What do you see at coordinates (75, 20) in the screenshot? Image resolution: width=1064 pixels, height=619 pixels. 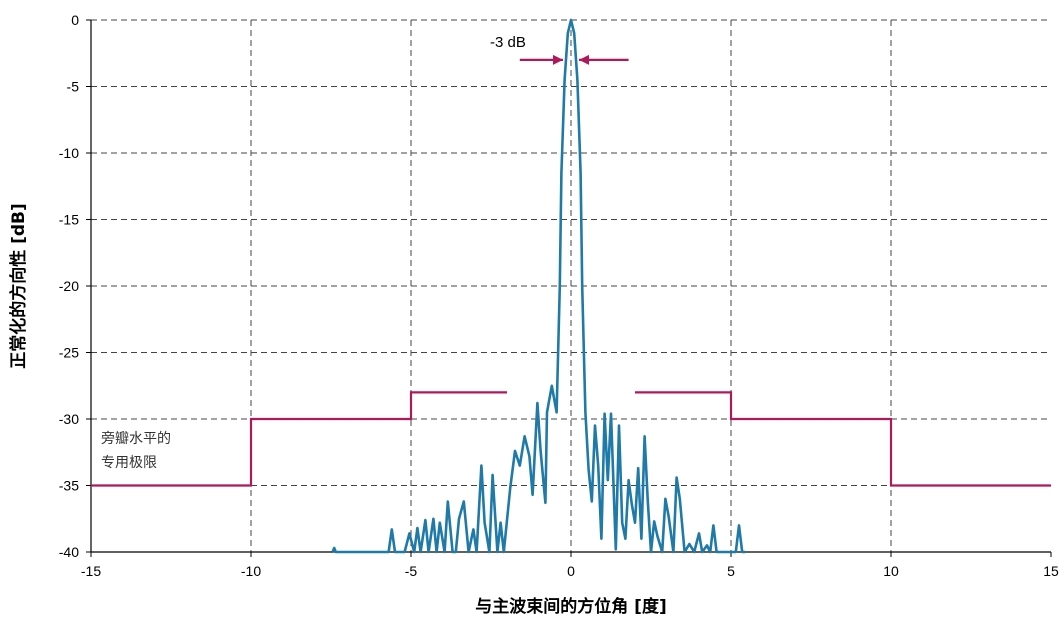 I see `y-tick-label: 0` at bounding box center [75, 20].